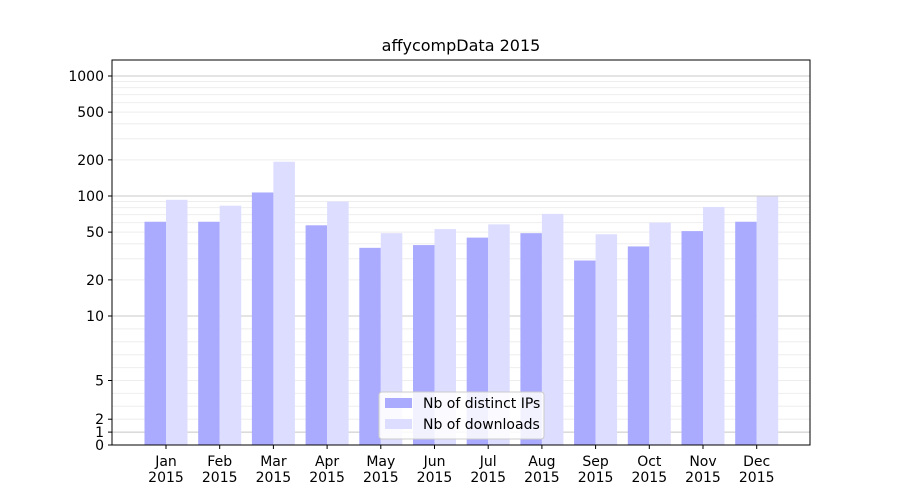 Image resolution: width=900 pixels, height=500 pixels. Describe the element at coordinates (99, 433) in the screenshot. I see `y-tick-label: 1` at that location.